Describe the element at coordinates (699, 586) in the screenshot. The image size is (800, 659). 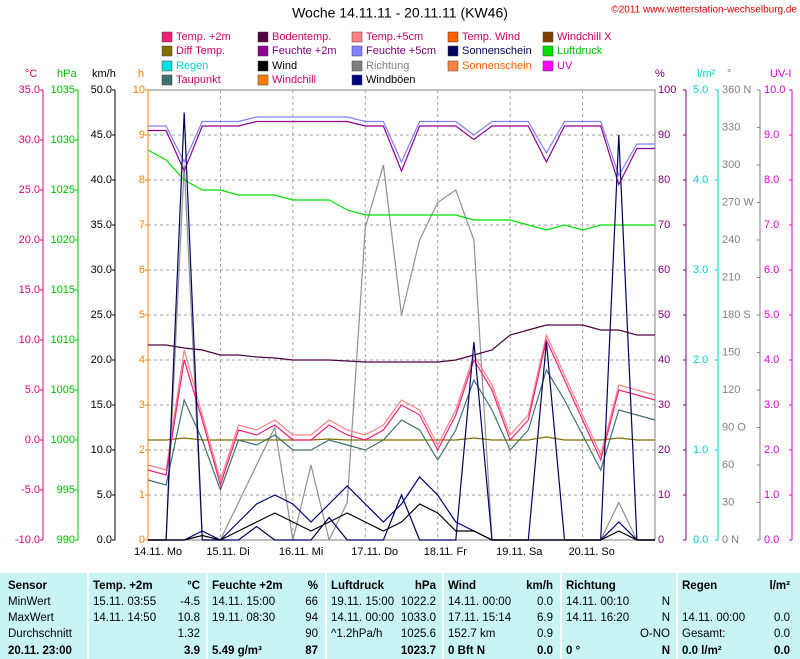
I see `table-cell: Regen` at that location.